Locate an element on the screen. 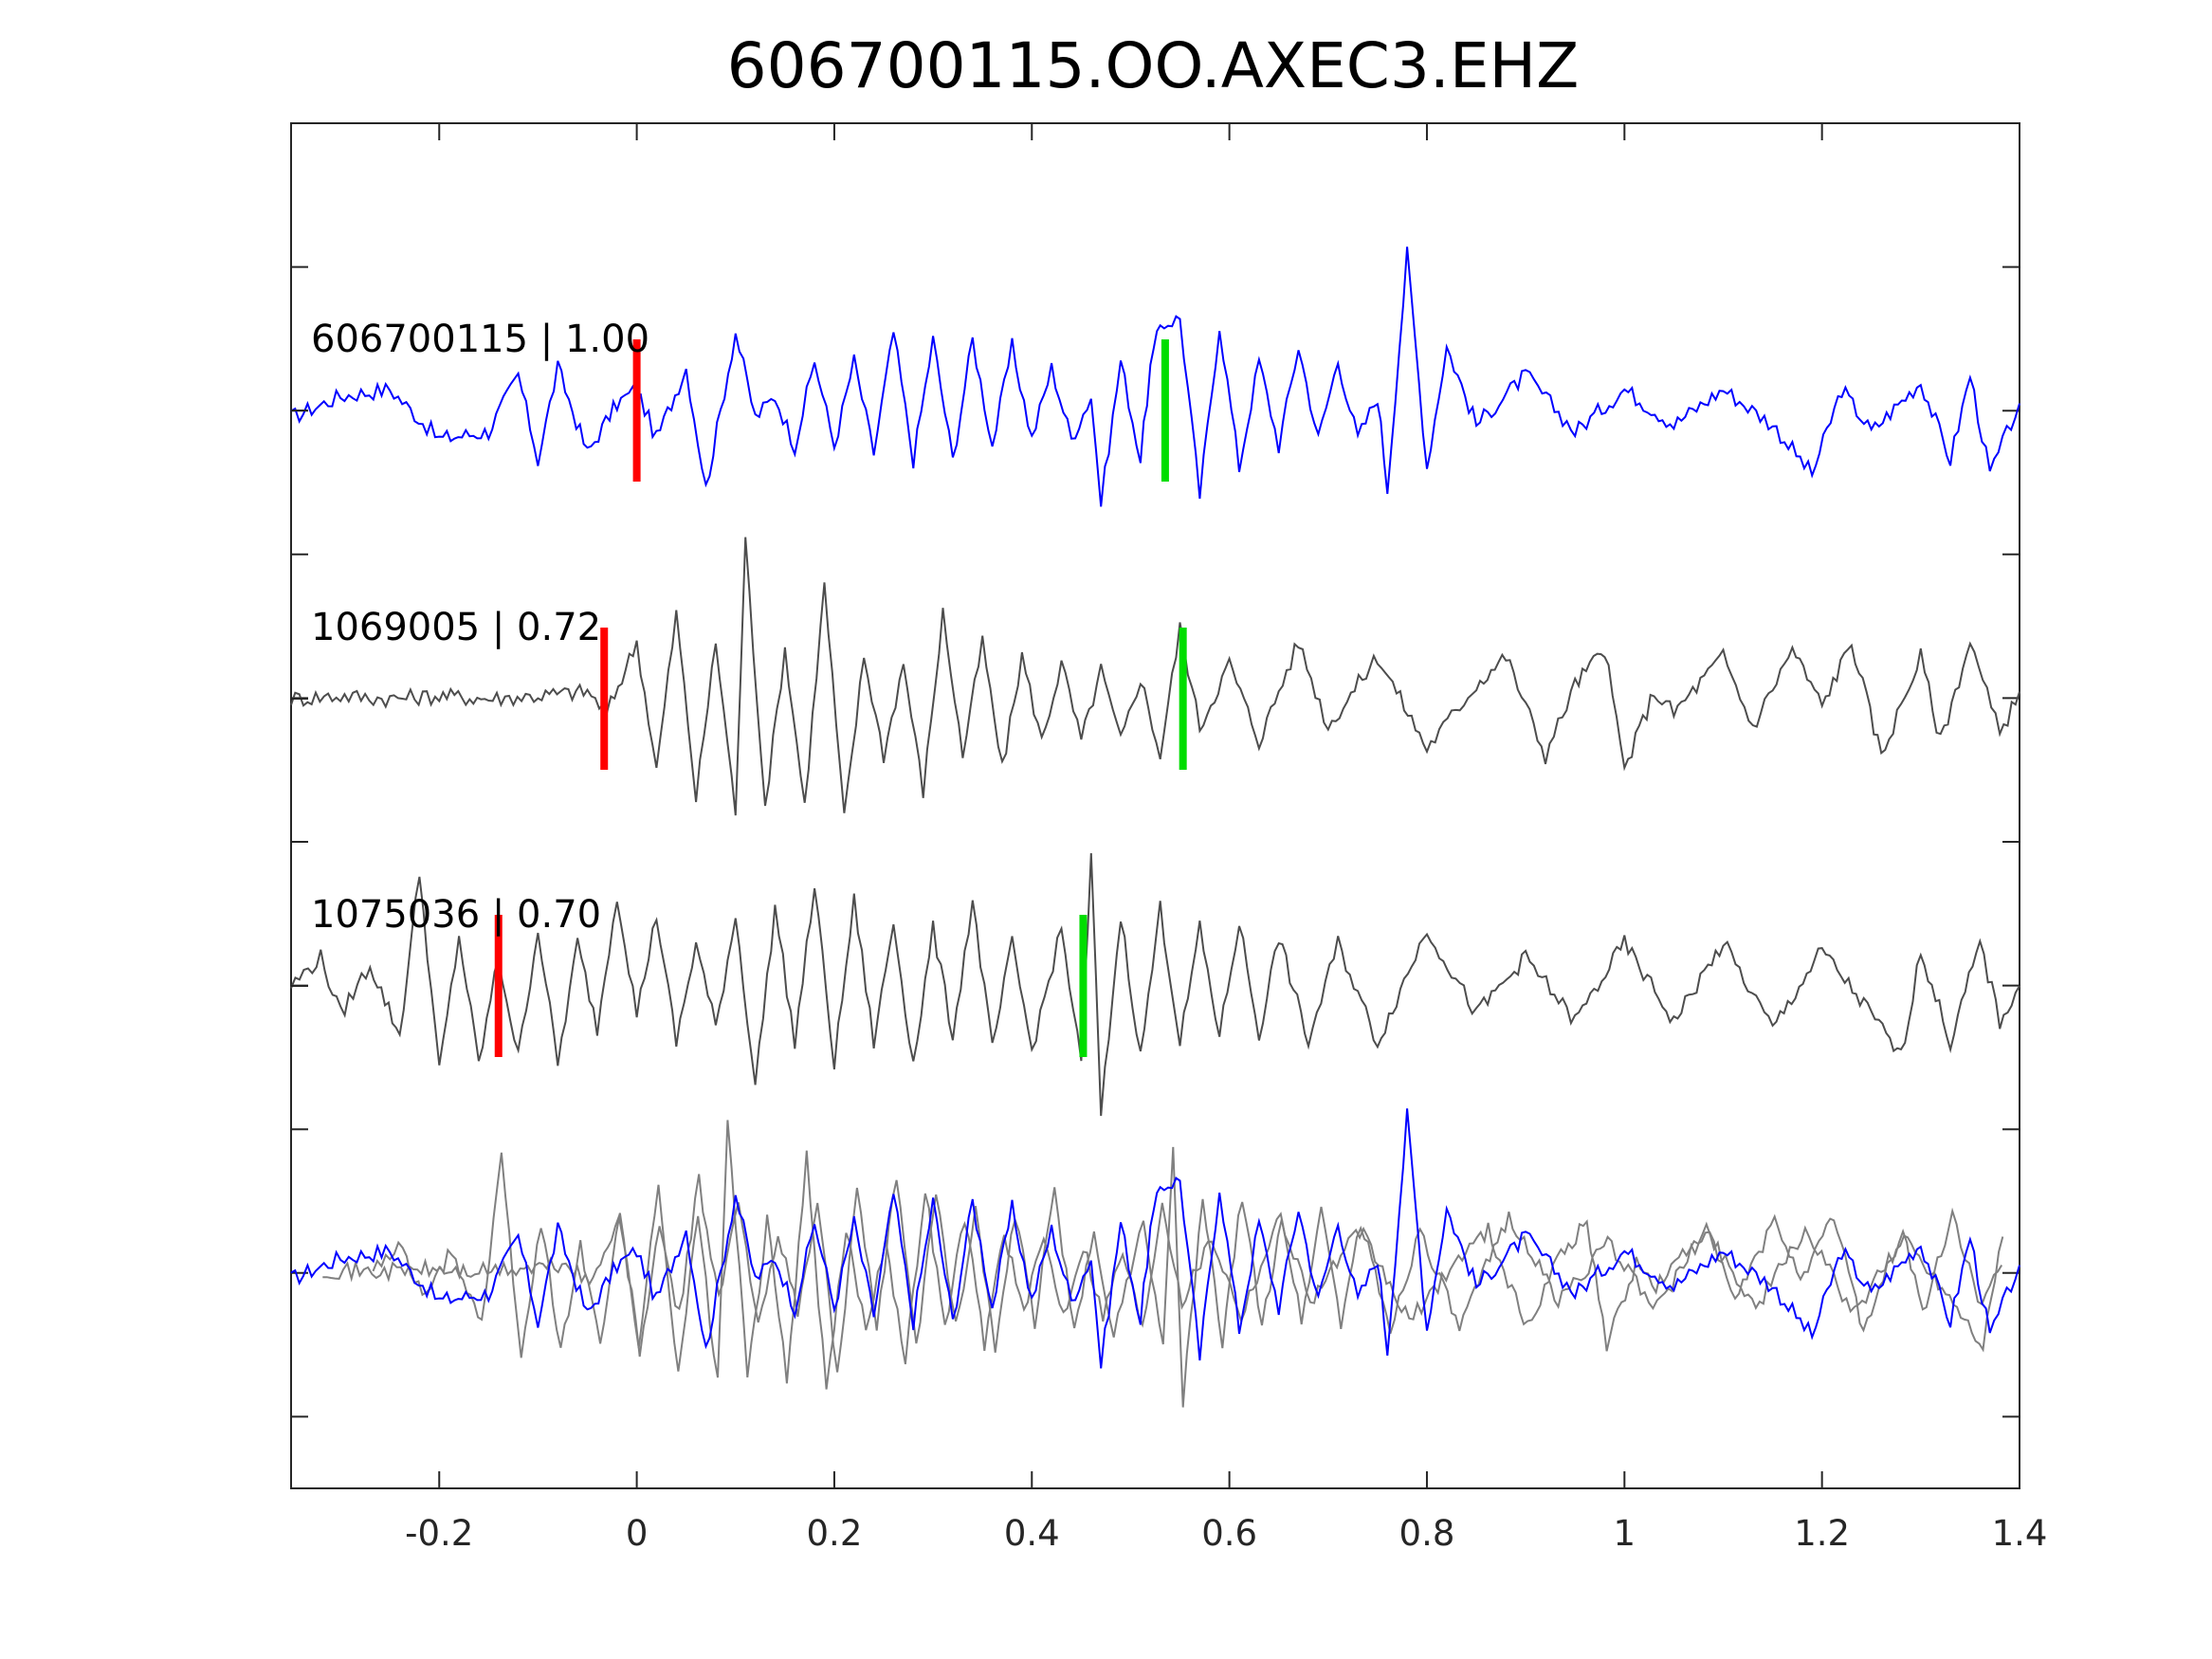 The width and height of the screenshot is (2212, 1659). overlay-main-trace is located at coordinates (1155, 1238).